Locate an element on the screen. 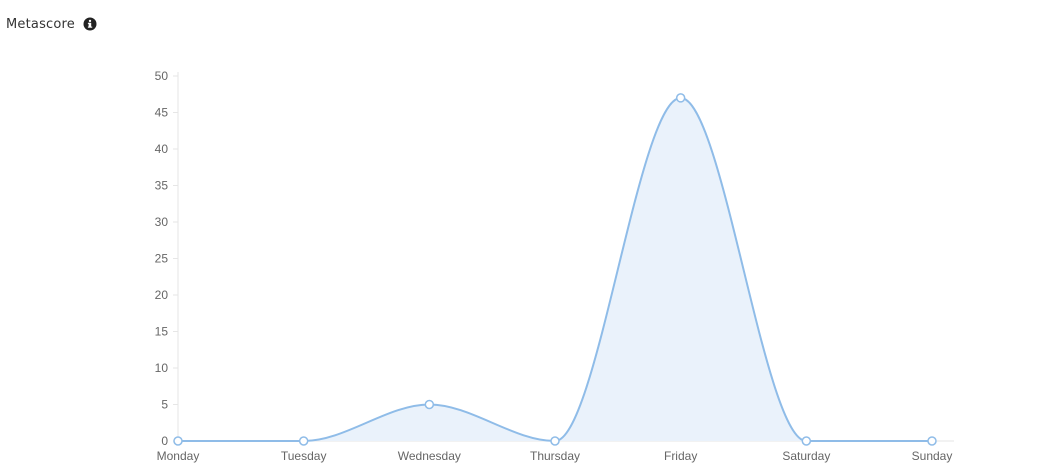 Image resolution: width=1050 pixels, height=474 pixels. data-point-wednesday is located at coordinates (429, 404).